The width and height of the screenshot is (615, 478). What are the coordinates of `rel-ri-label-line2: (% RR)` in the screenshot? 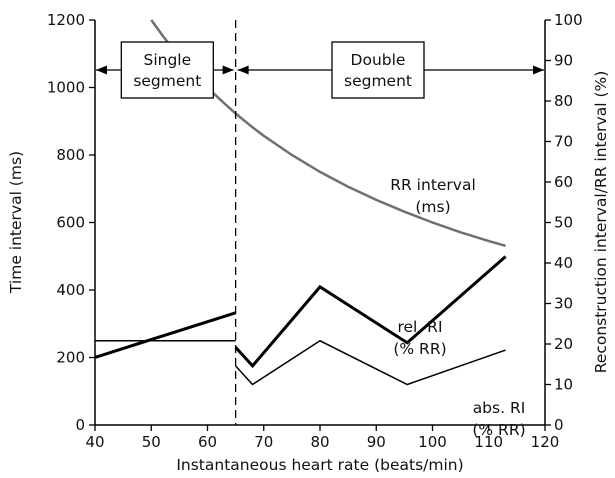 It's located at (419, 349).